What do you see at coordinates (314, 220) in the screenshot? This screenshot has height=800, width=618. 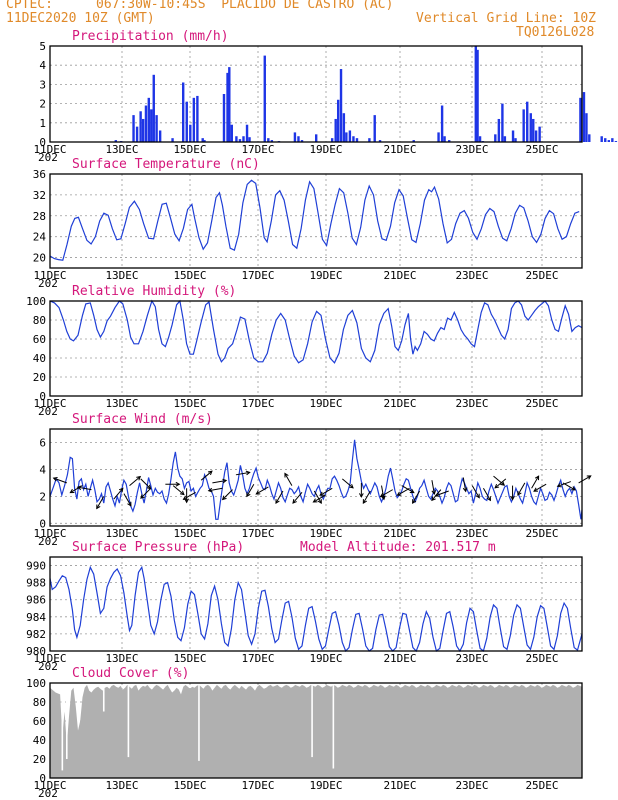 I see `temperature-line` at bounding box center [314, 220].